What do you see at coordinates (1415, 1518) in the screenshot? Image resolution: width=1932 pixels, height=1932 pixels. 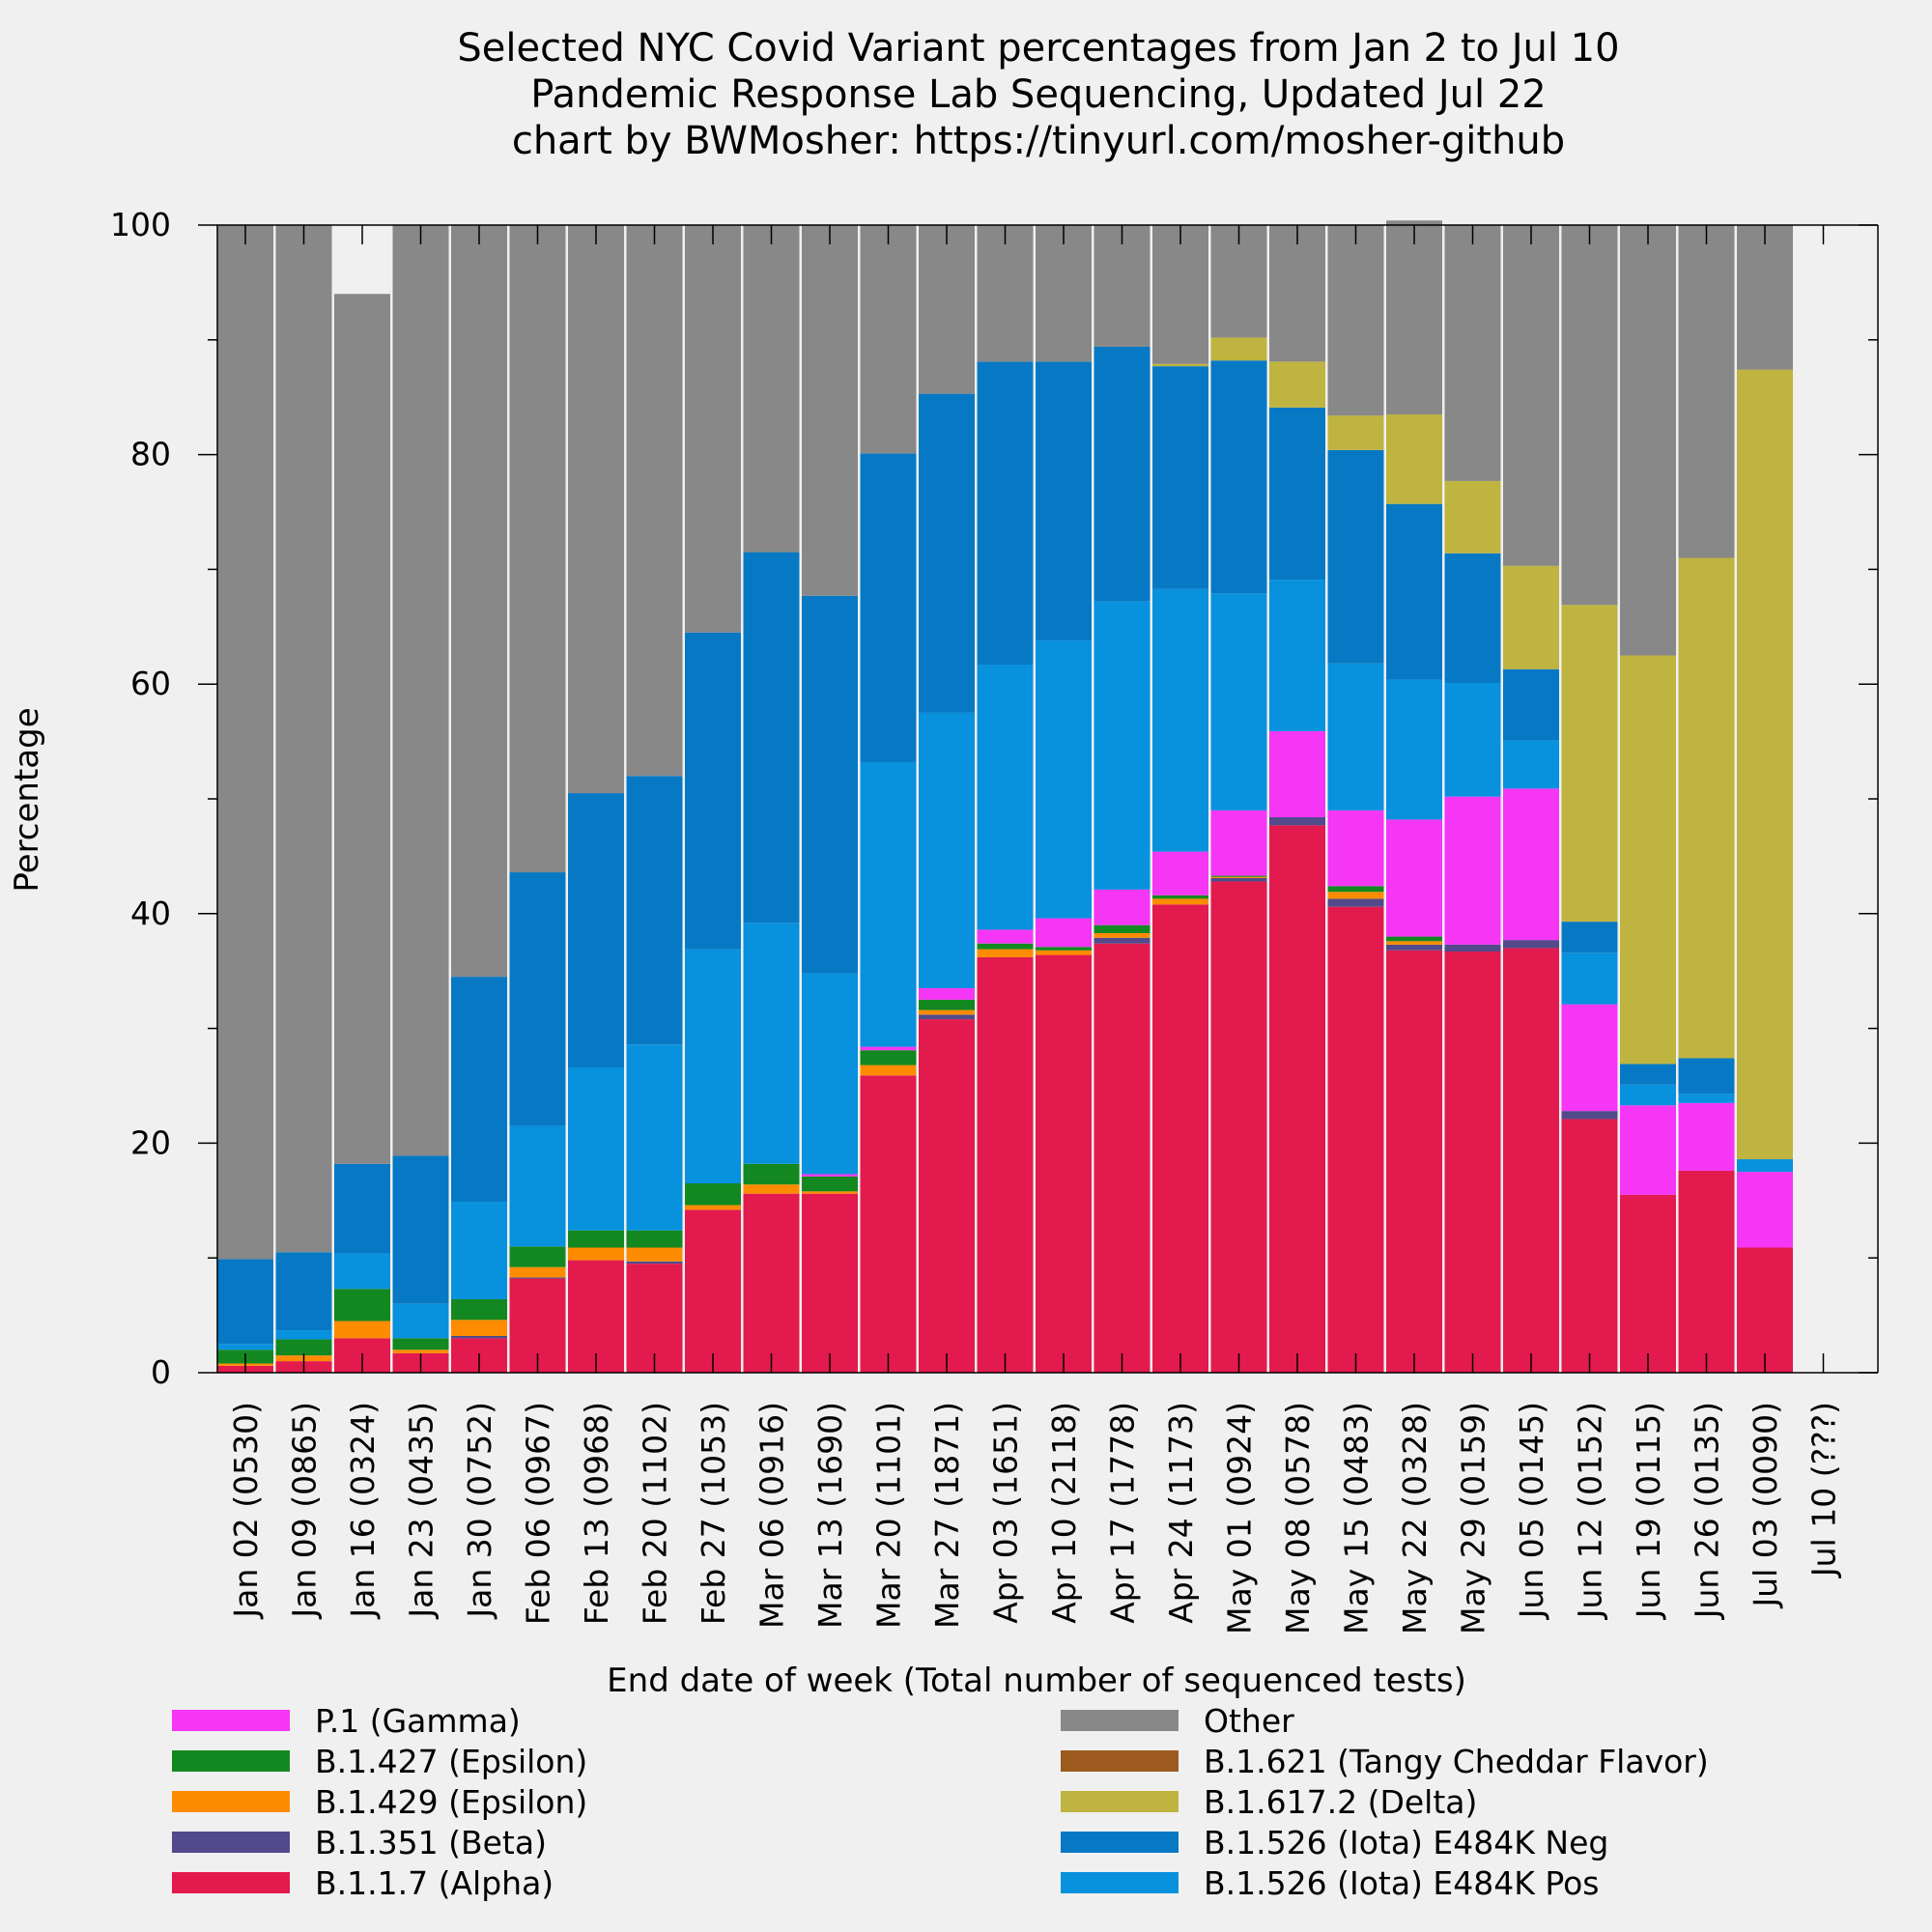 I see `x-tick-label: May 22 (0328)` at bounding box center [1415, 1518].